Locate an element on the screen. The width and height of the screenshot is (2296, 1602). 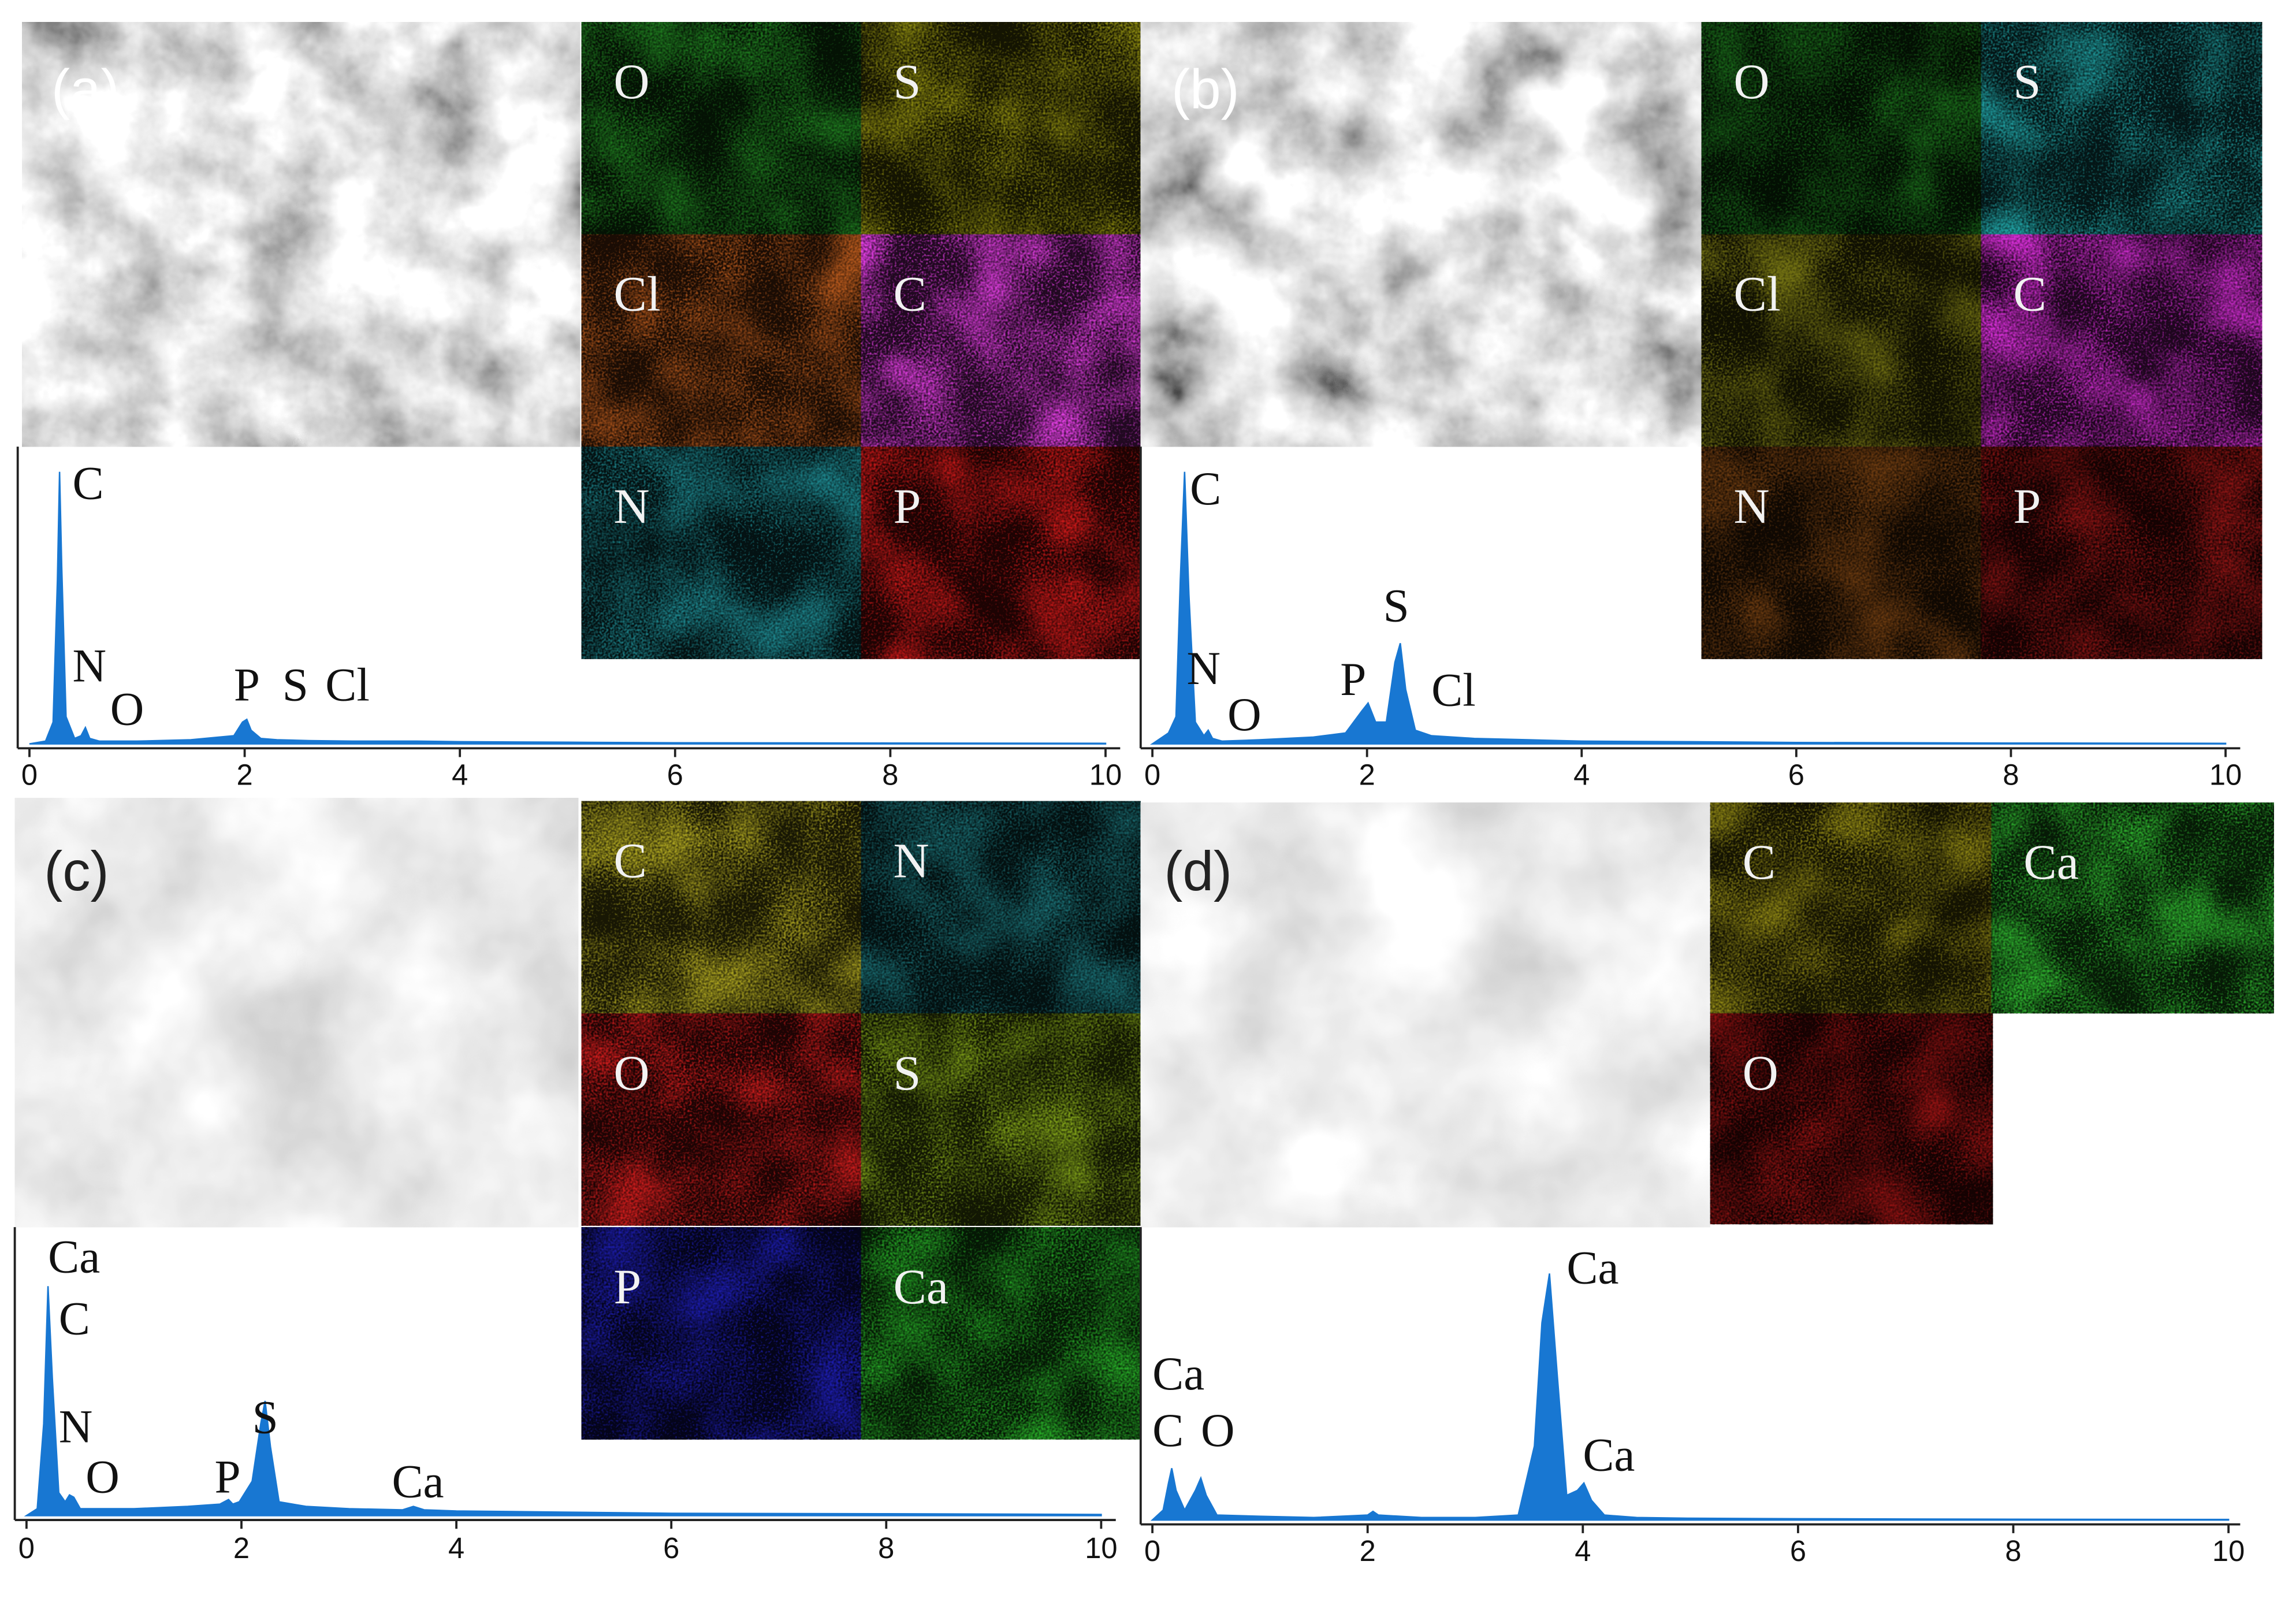
map-label: Cl is located at coordinates (636, 293).